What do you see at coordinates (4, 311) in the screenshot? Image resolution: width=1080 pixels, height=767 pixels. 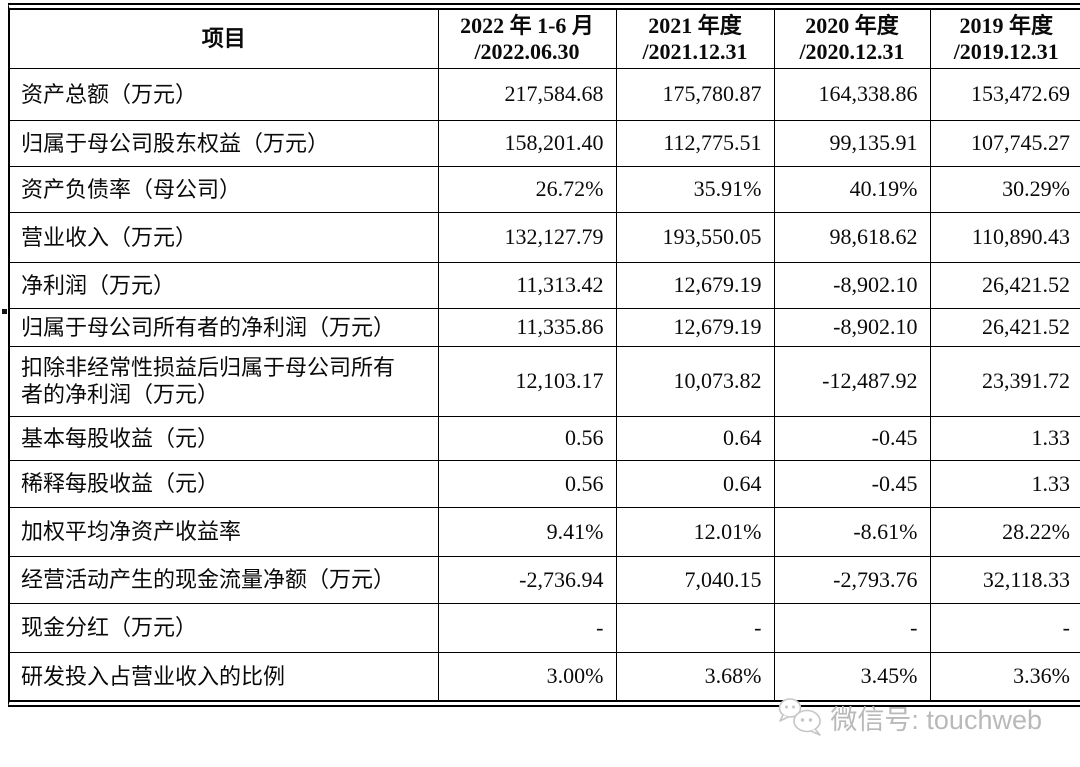 I see `artifact-dot` at bounding box center [4, 311].